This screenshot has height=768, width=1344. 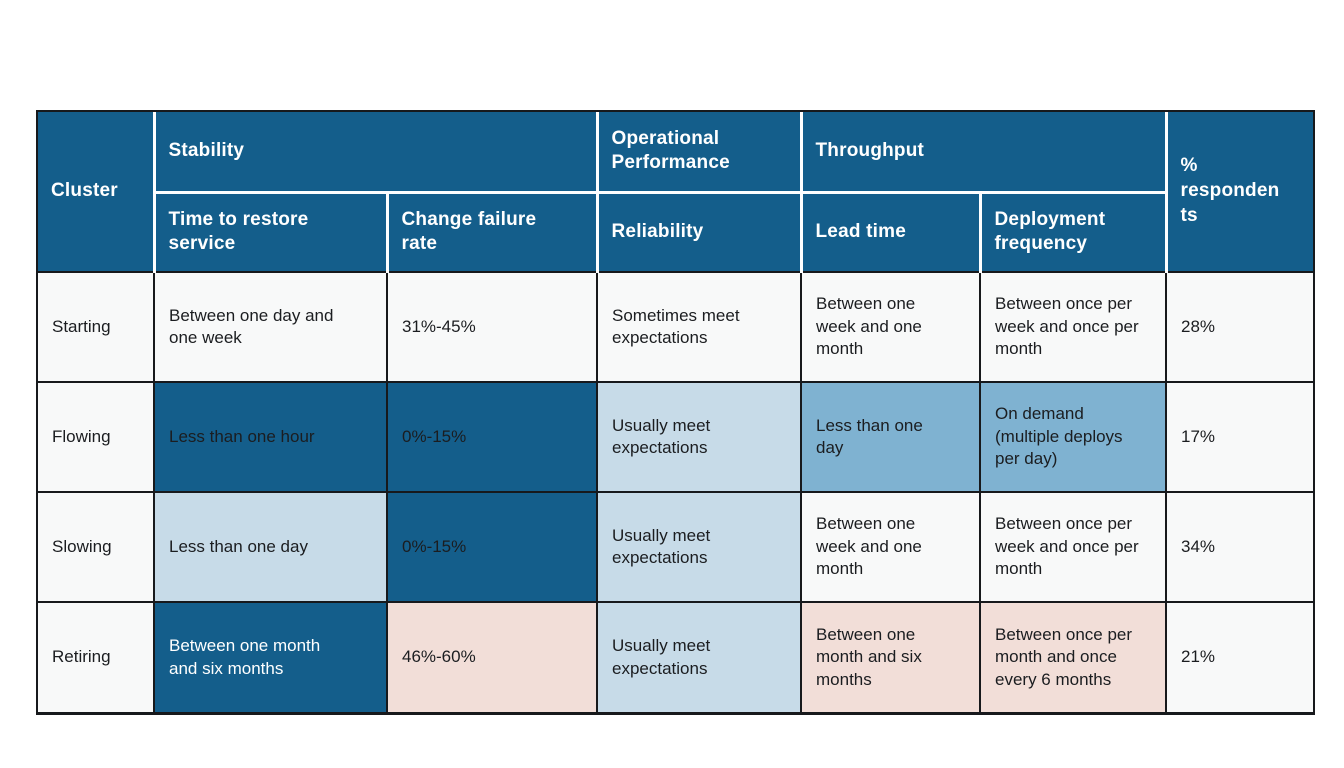 I want to click on header-cluster: Cluster, so click(x=97, y=192).